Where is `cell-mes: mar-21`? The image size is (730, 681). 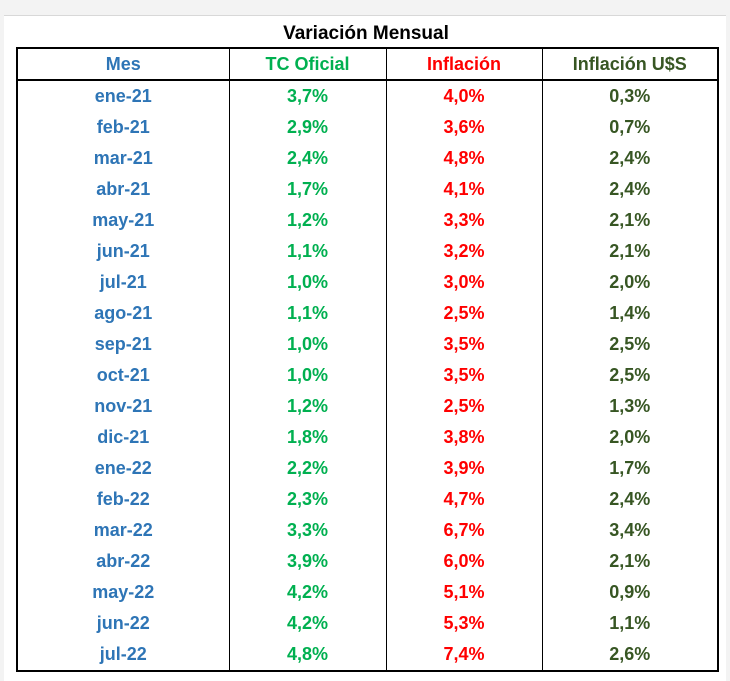
cell-mes: mar-21 is located at coordinates (123, 158).